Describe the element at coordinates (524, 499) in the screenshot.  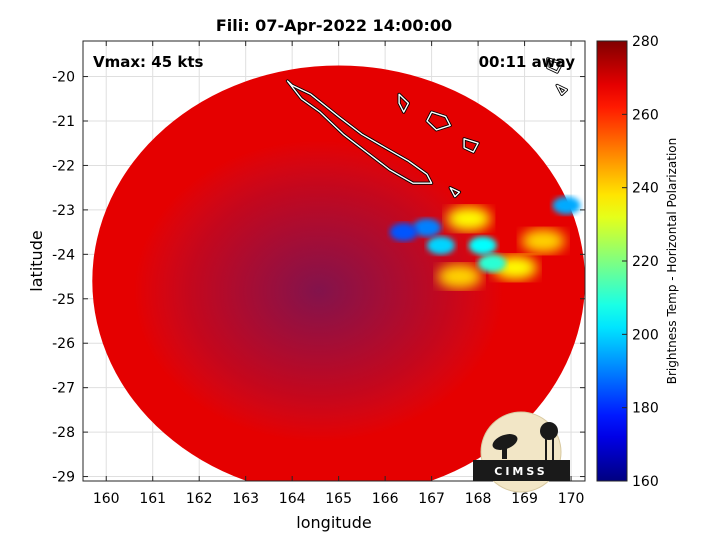
I see `x-tick-label: 169` at that location.